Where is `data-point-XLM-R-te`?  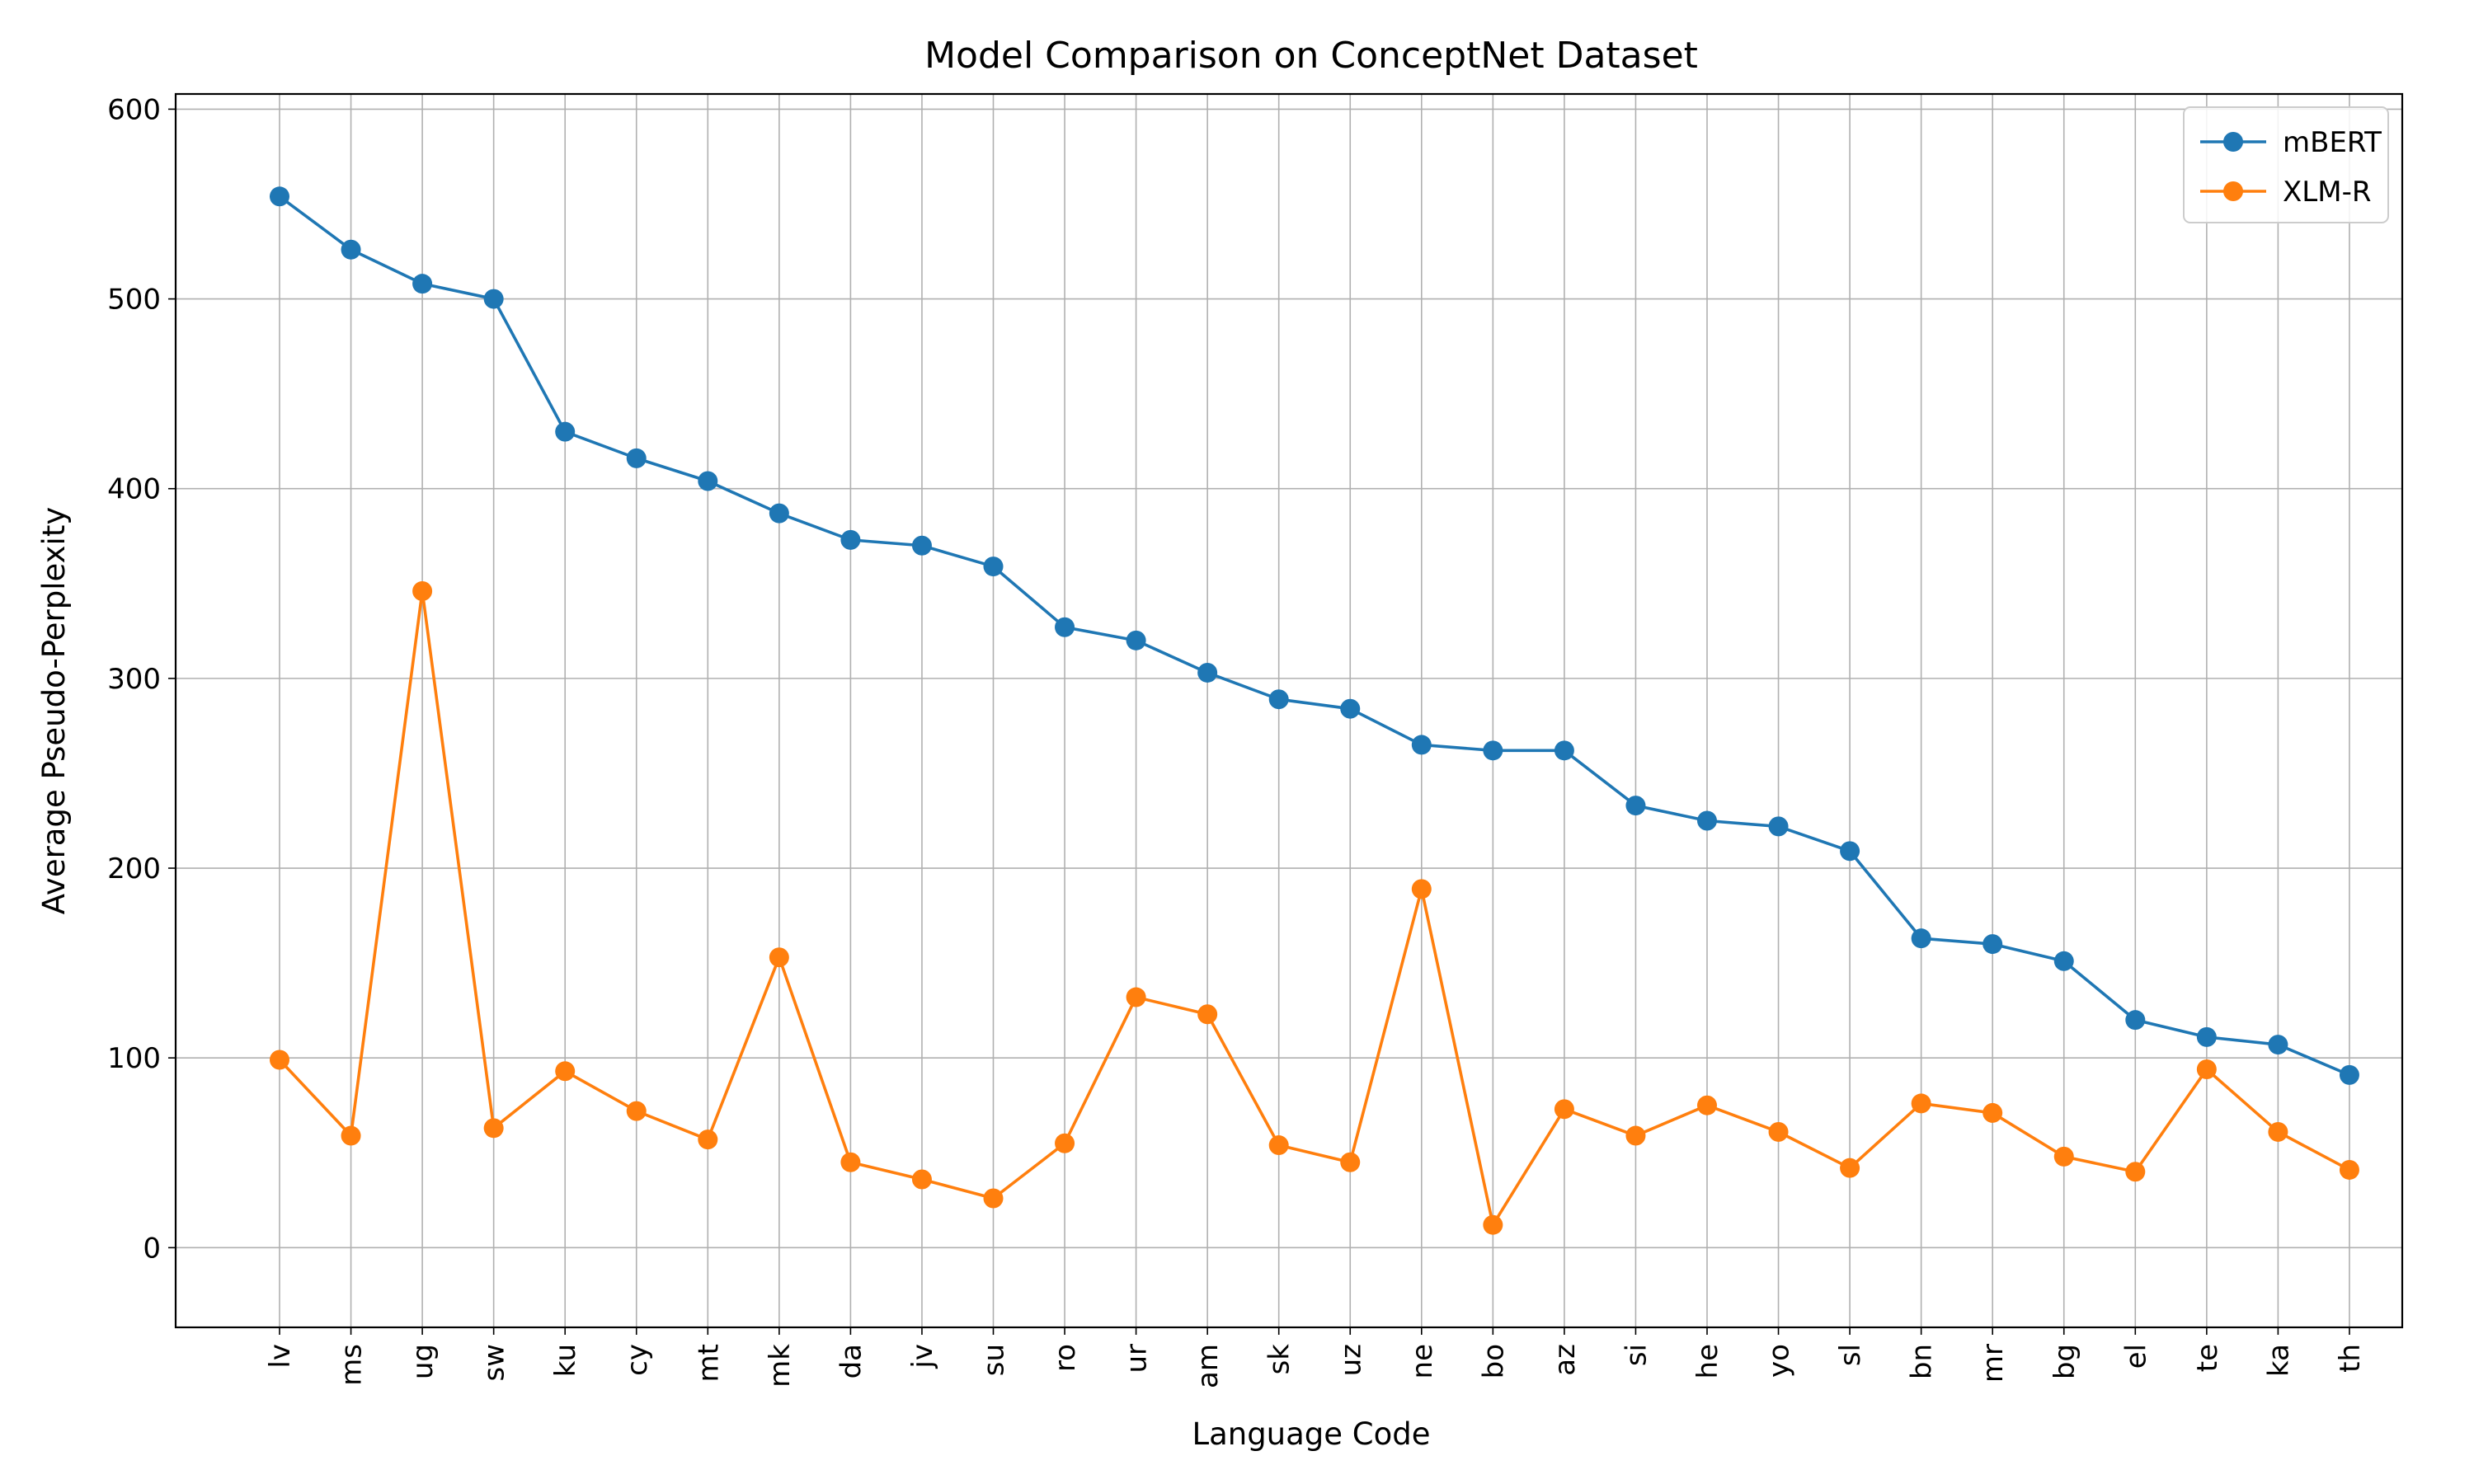
data-point-XLM-R-te is located at coordinates (2206, 1069).